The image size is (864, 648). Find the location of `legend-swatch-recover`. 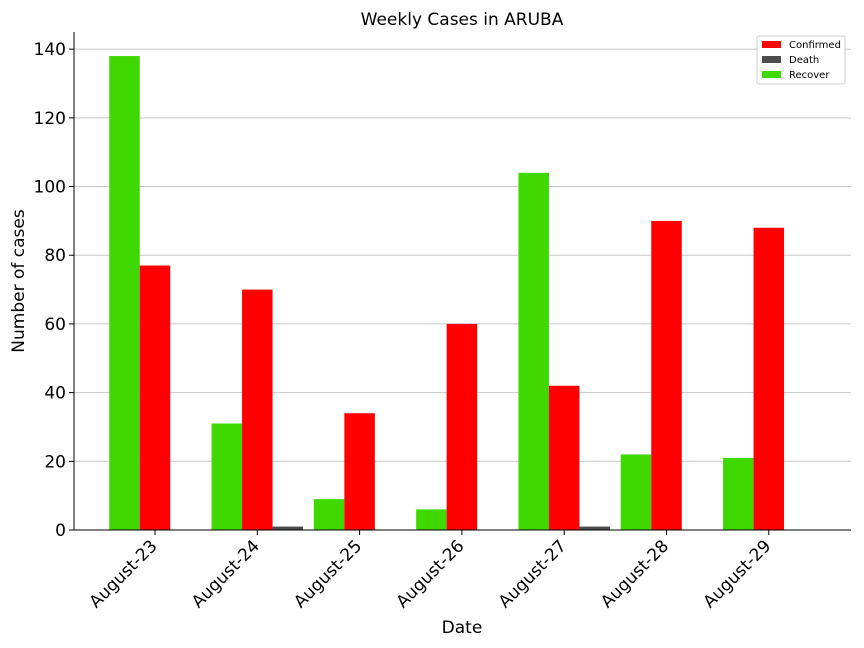

legend-swatch-recover is located at coordinates (771, 74).